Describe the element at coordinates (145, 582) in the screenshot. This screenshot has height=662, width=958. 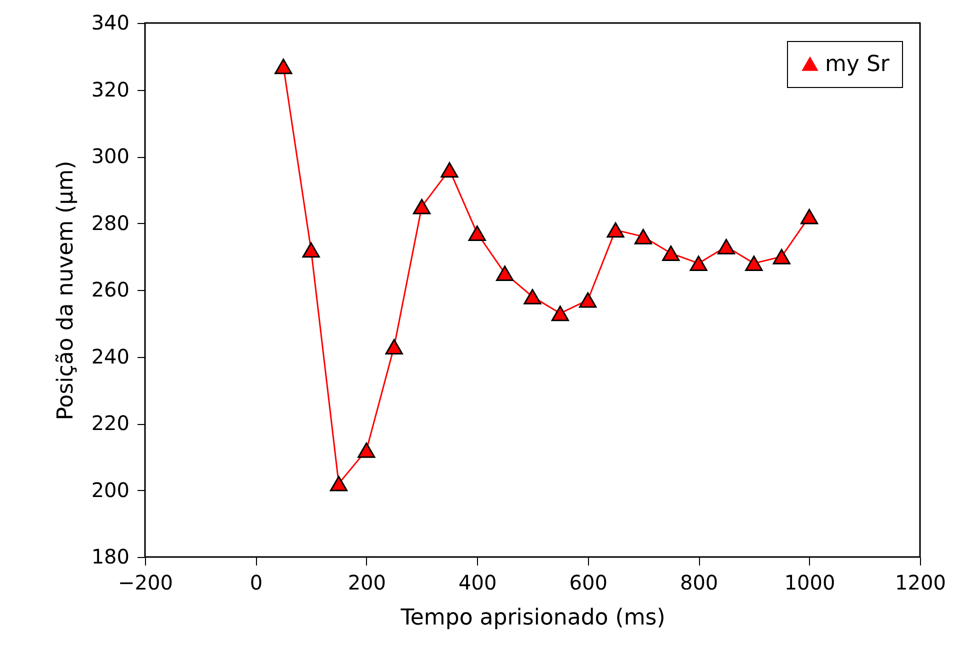
I see `x-tick-label: −200` at that location.